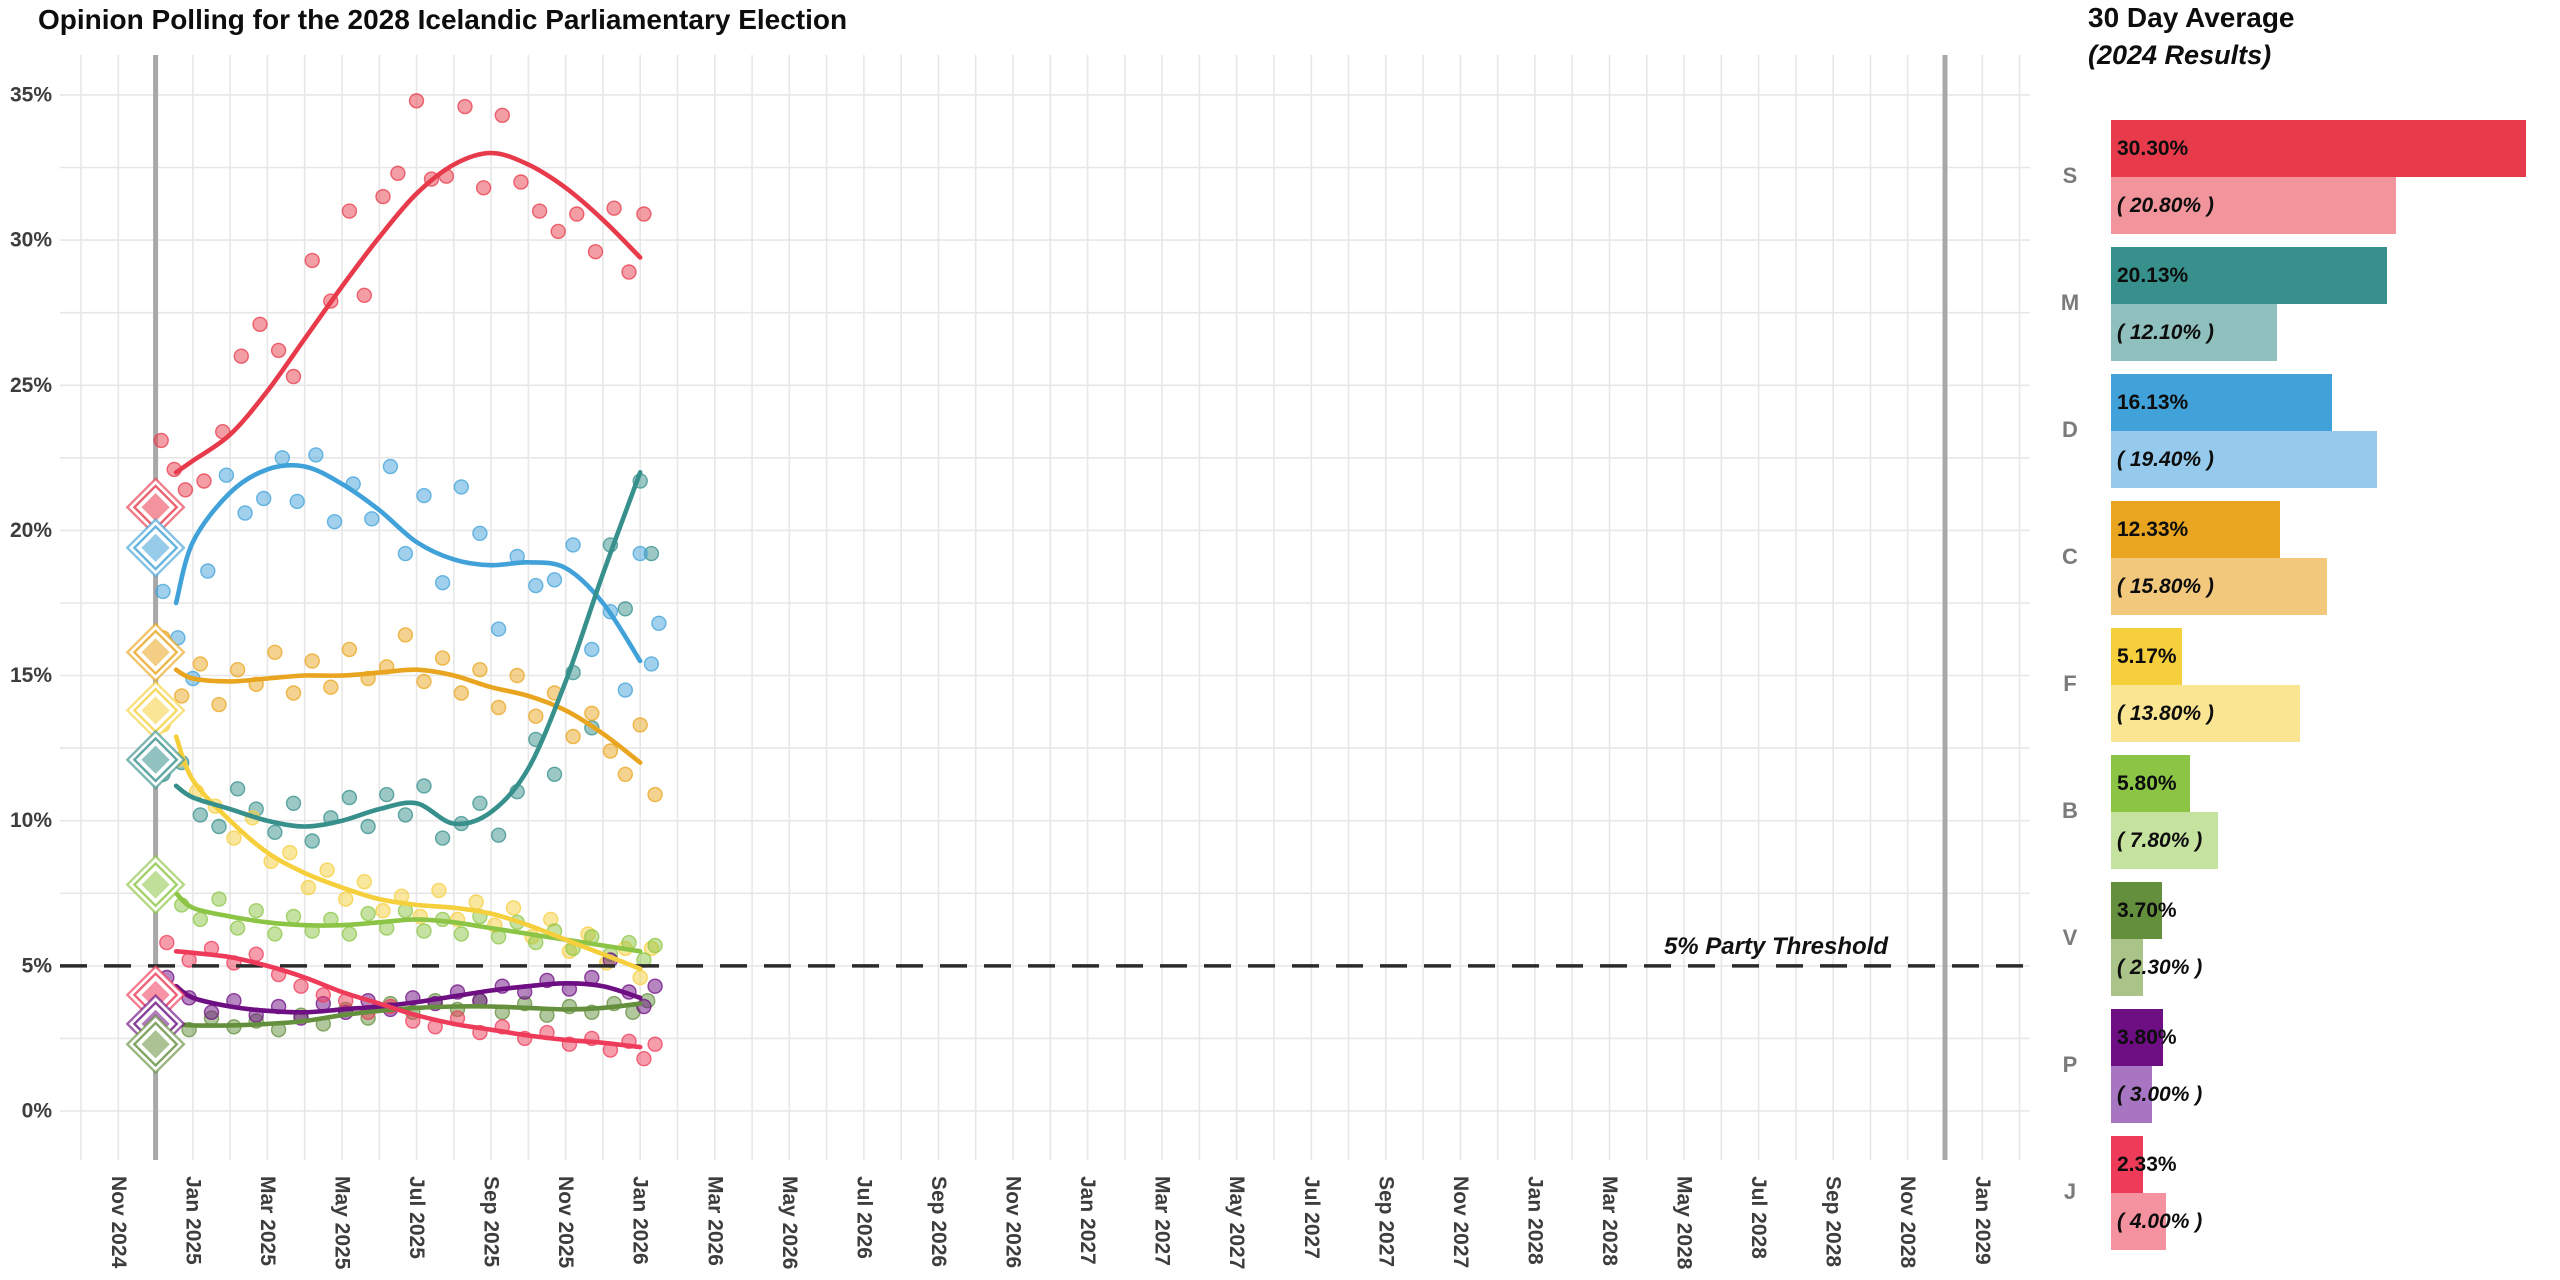  Describe the element at coordinates (155, 710) in the screenshot. I see `result-diamond-F` at that location.